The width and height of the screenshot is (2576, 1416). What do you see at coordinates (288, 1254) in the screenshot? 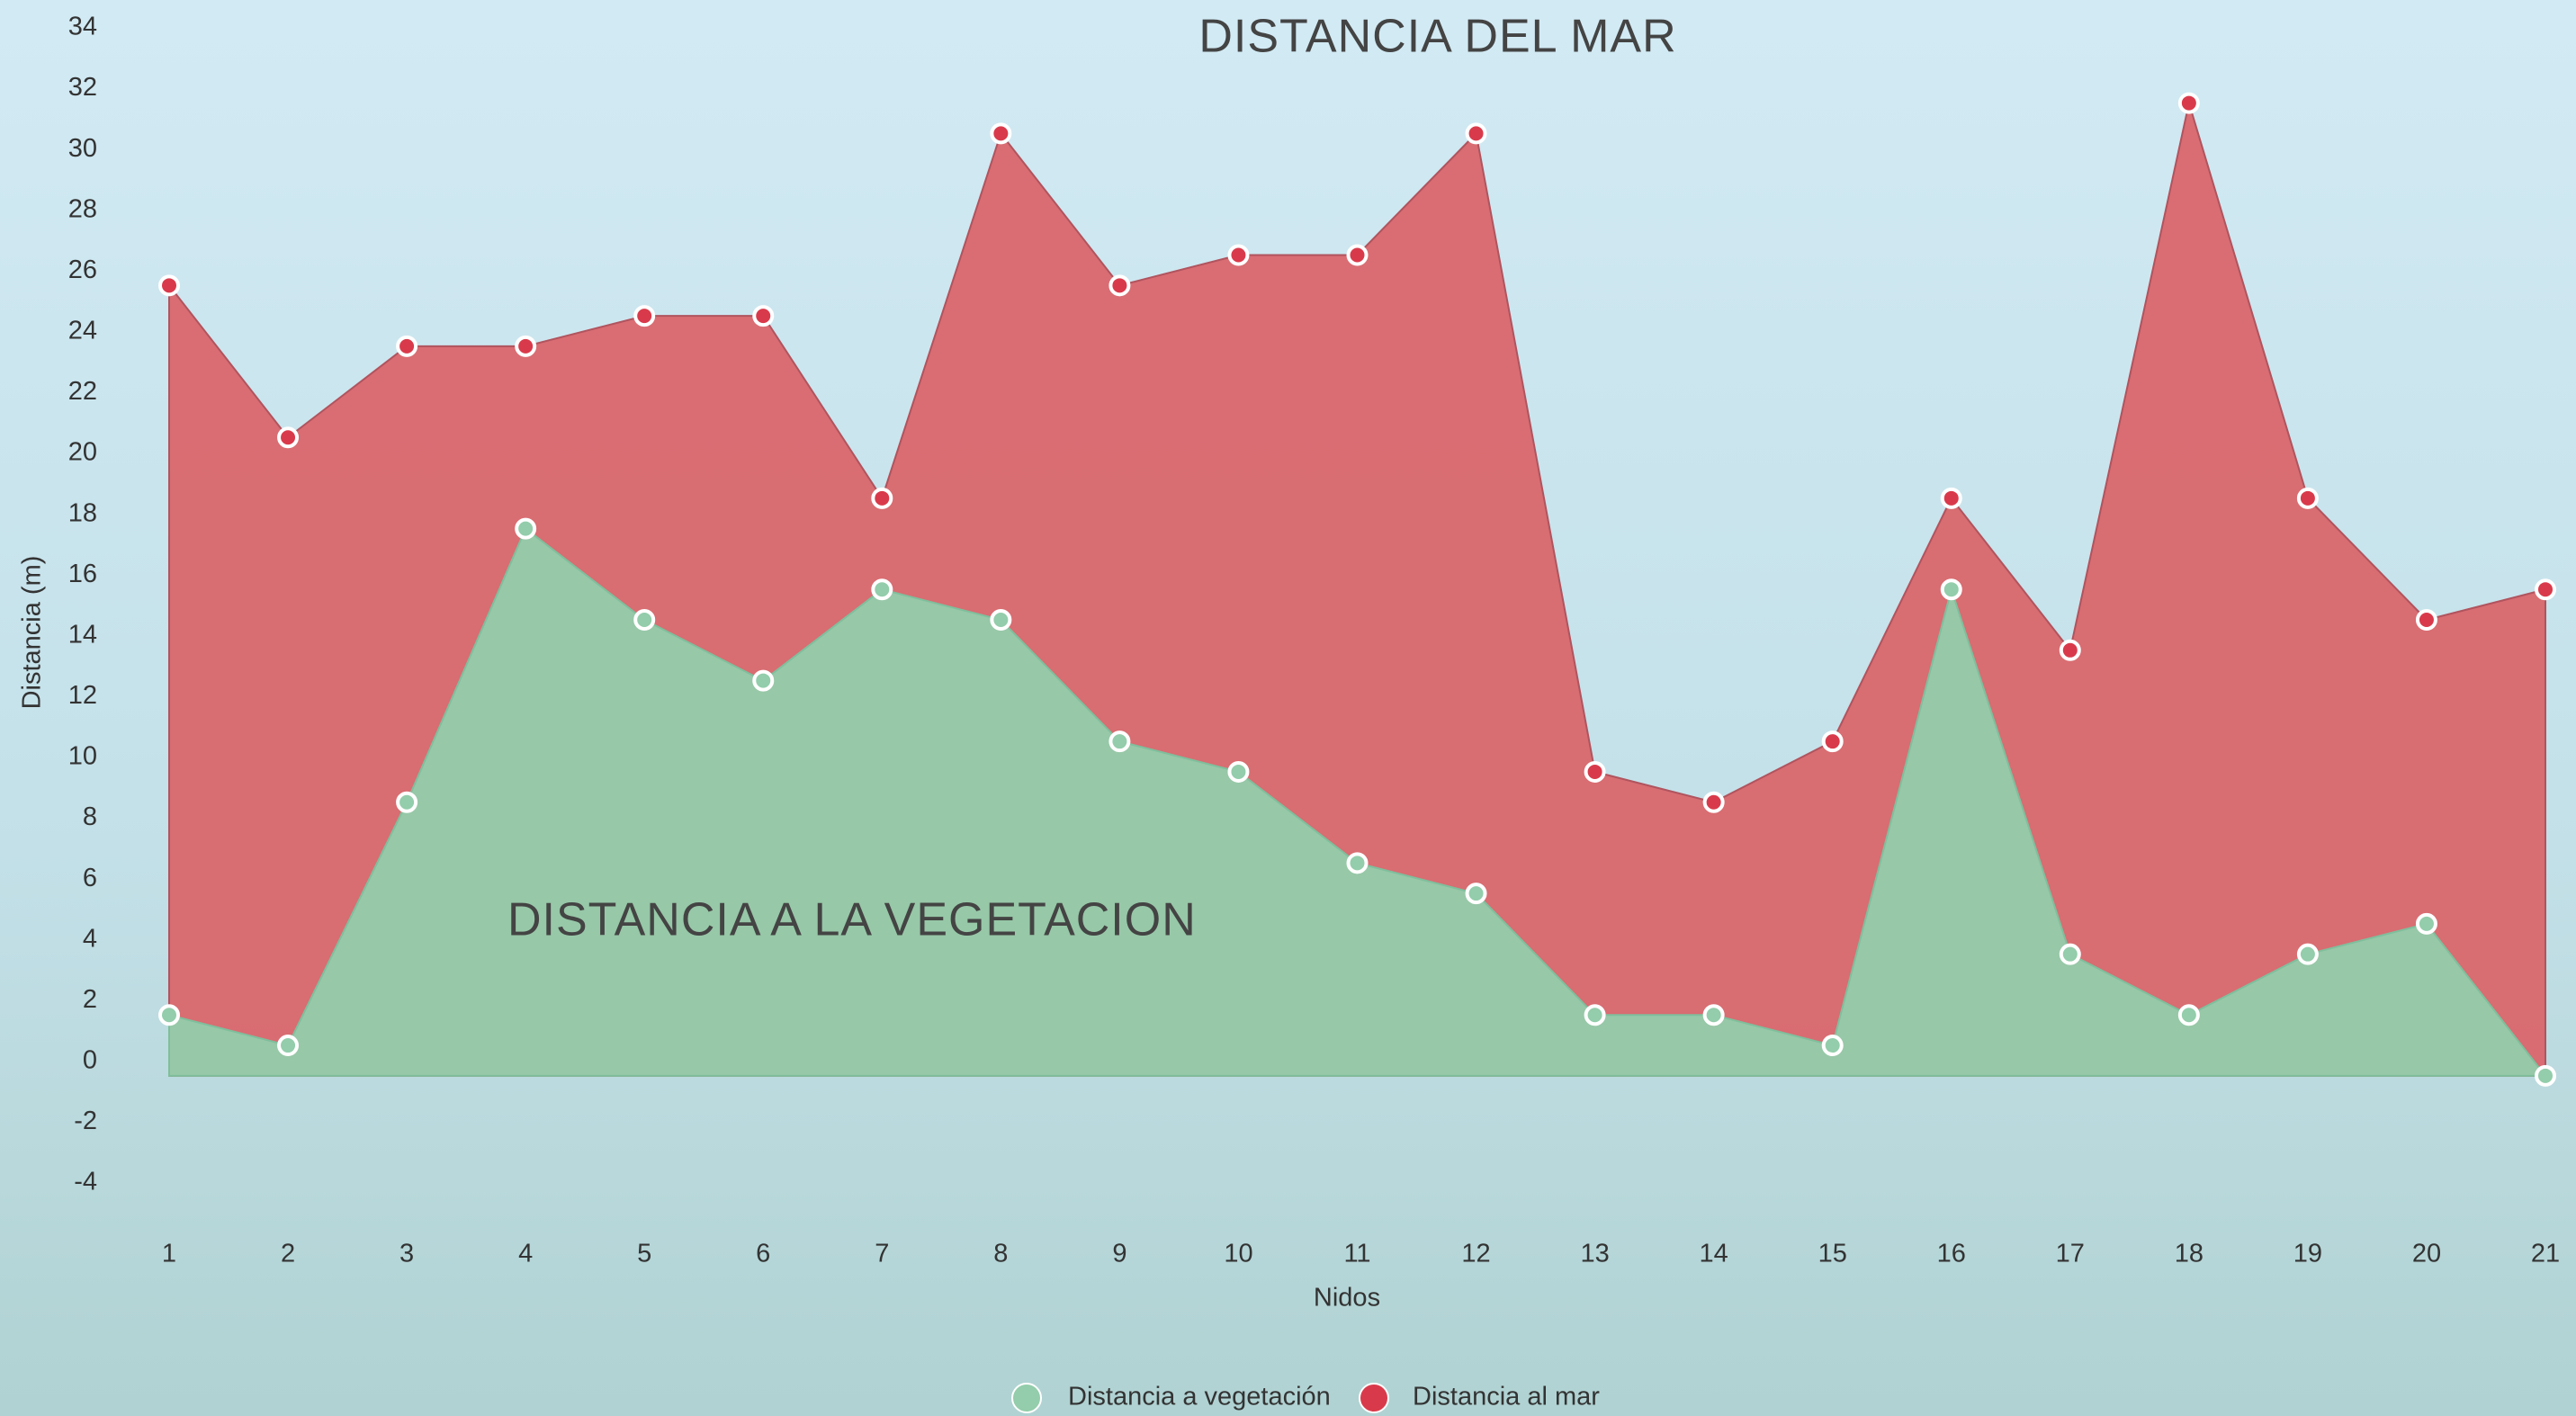
I see `x-tick-label: 2` at bounding box center [288, 1254].